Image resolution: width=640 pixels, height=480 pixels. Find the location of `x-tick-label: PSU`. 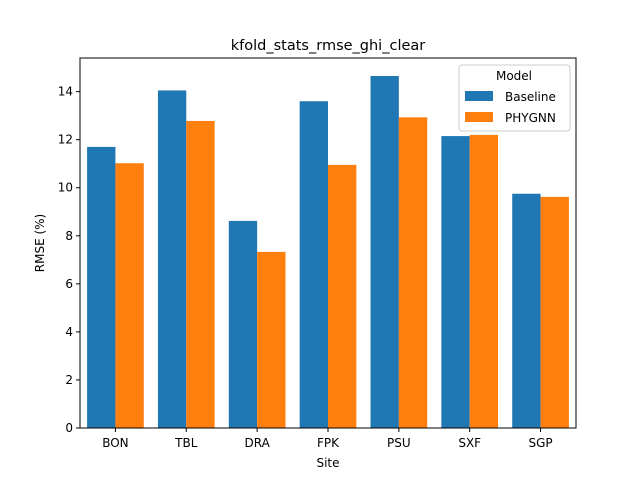

x-tick-label: PSU is located at coordinates (399, 443).